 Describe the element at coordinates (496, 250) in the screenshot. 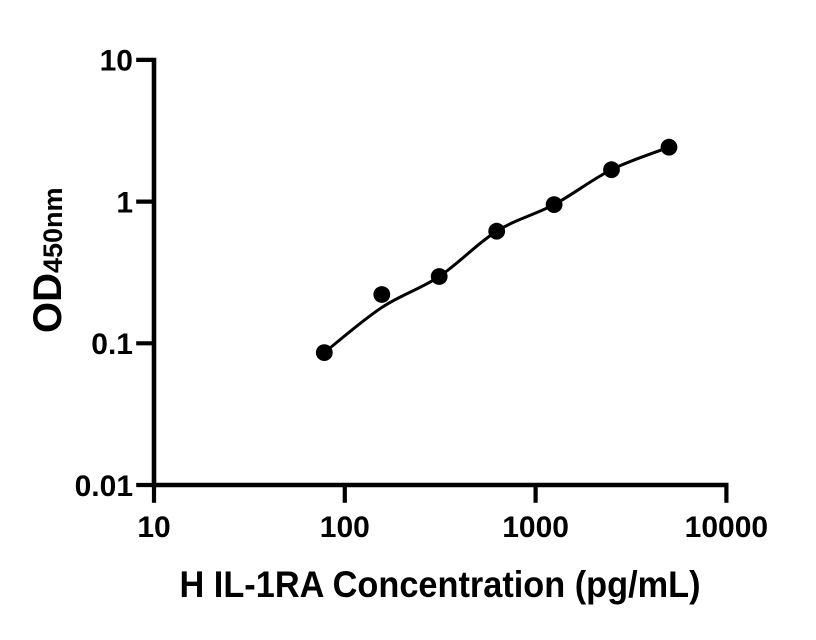

I see `fit-curve-line` at that location.